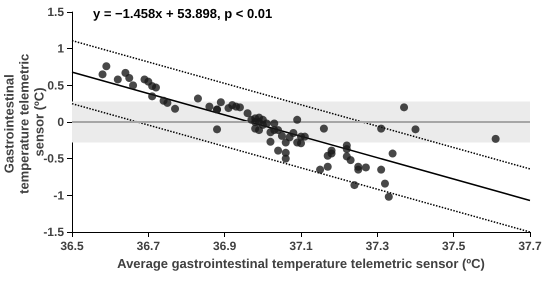 This screenshot has width=550, height=287. Describe the element at coordinates (55, 12) in the screenshot. I see `y-tick-label: 1.5` at that location.